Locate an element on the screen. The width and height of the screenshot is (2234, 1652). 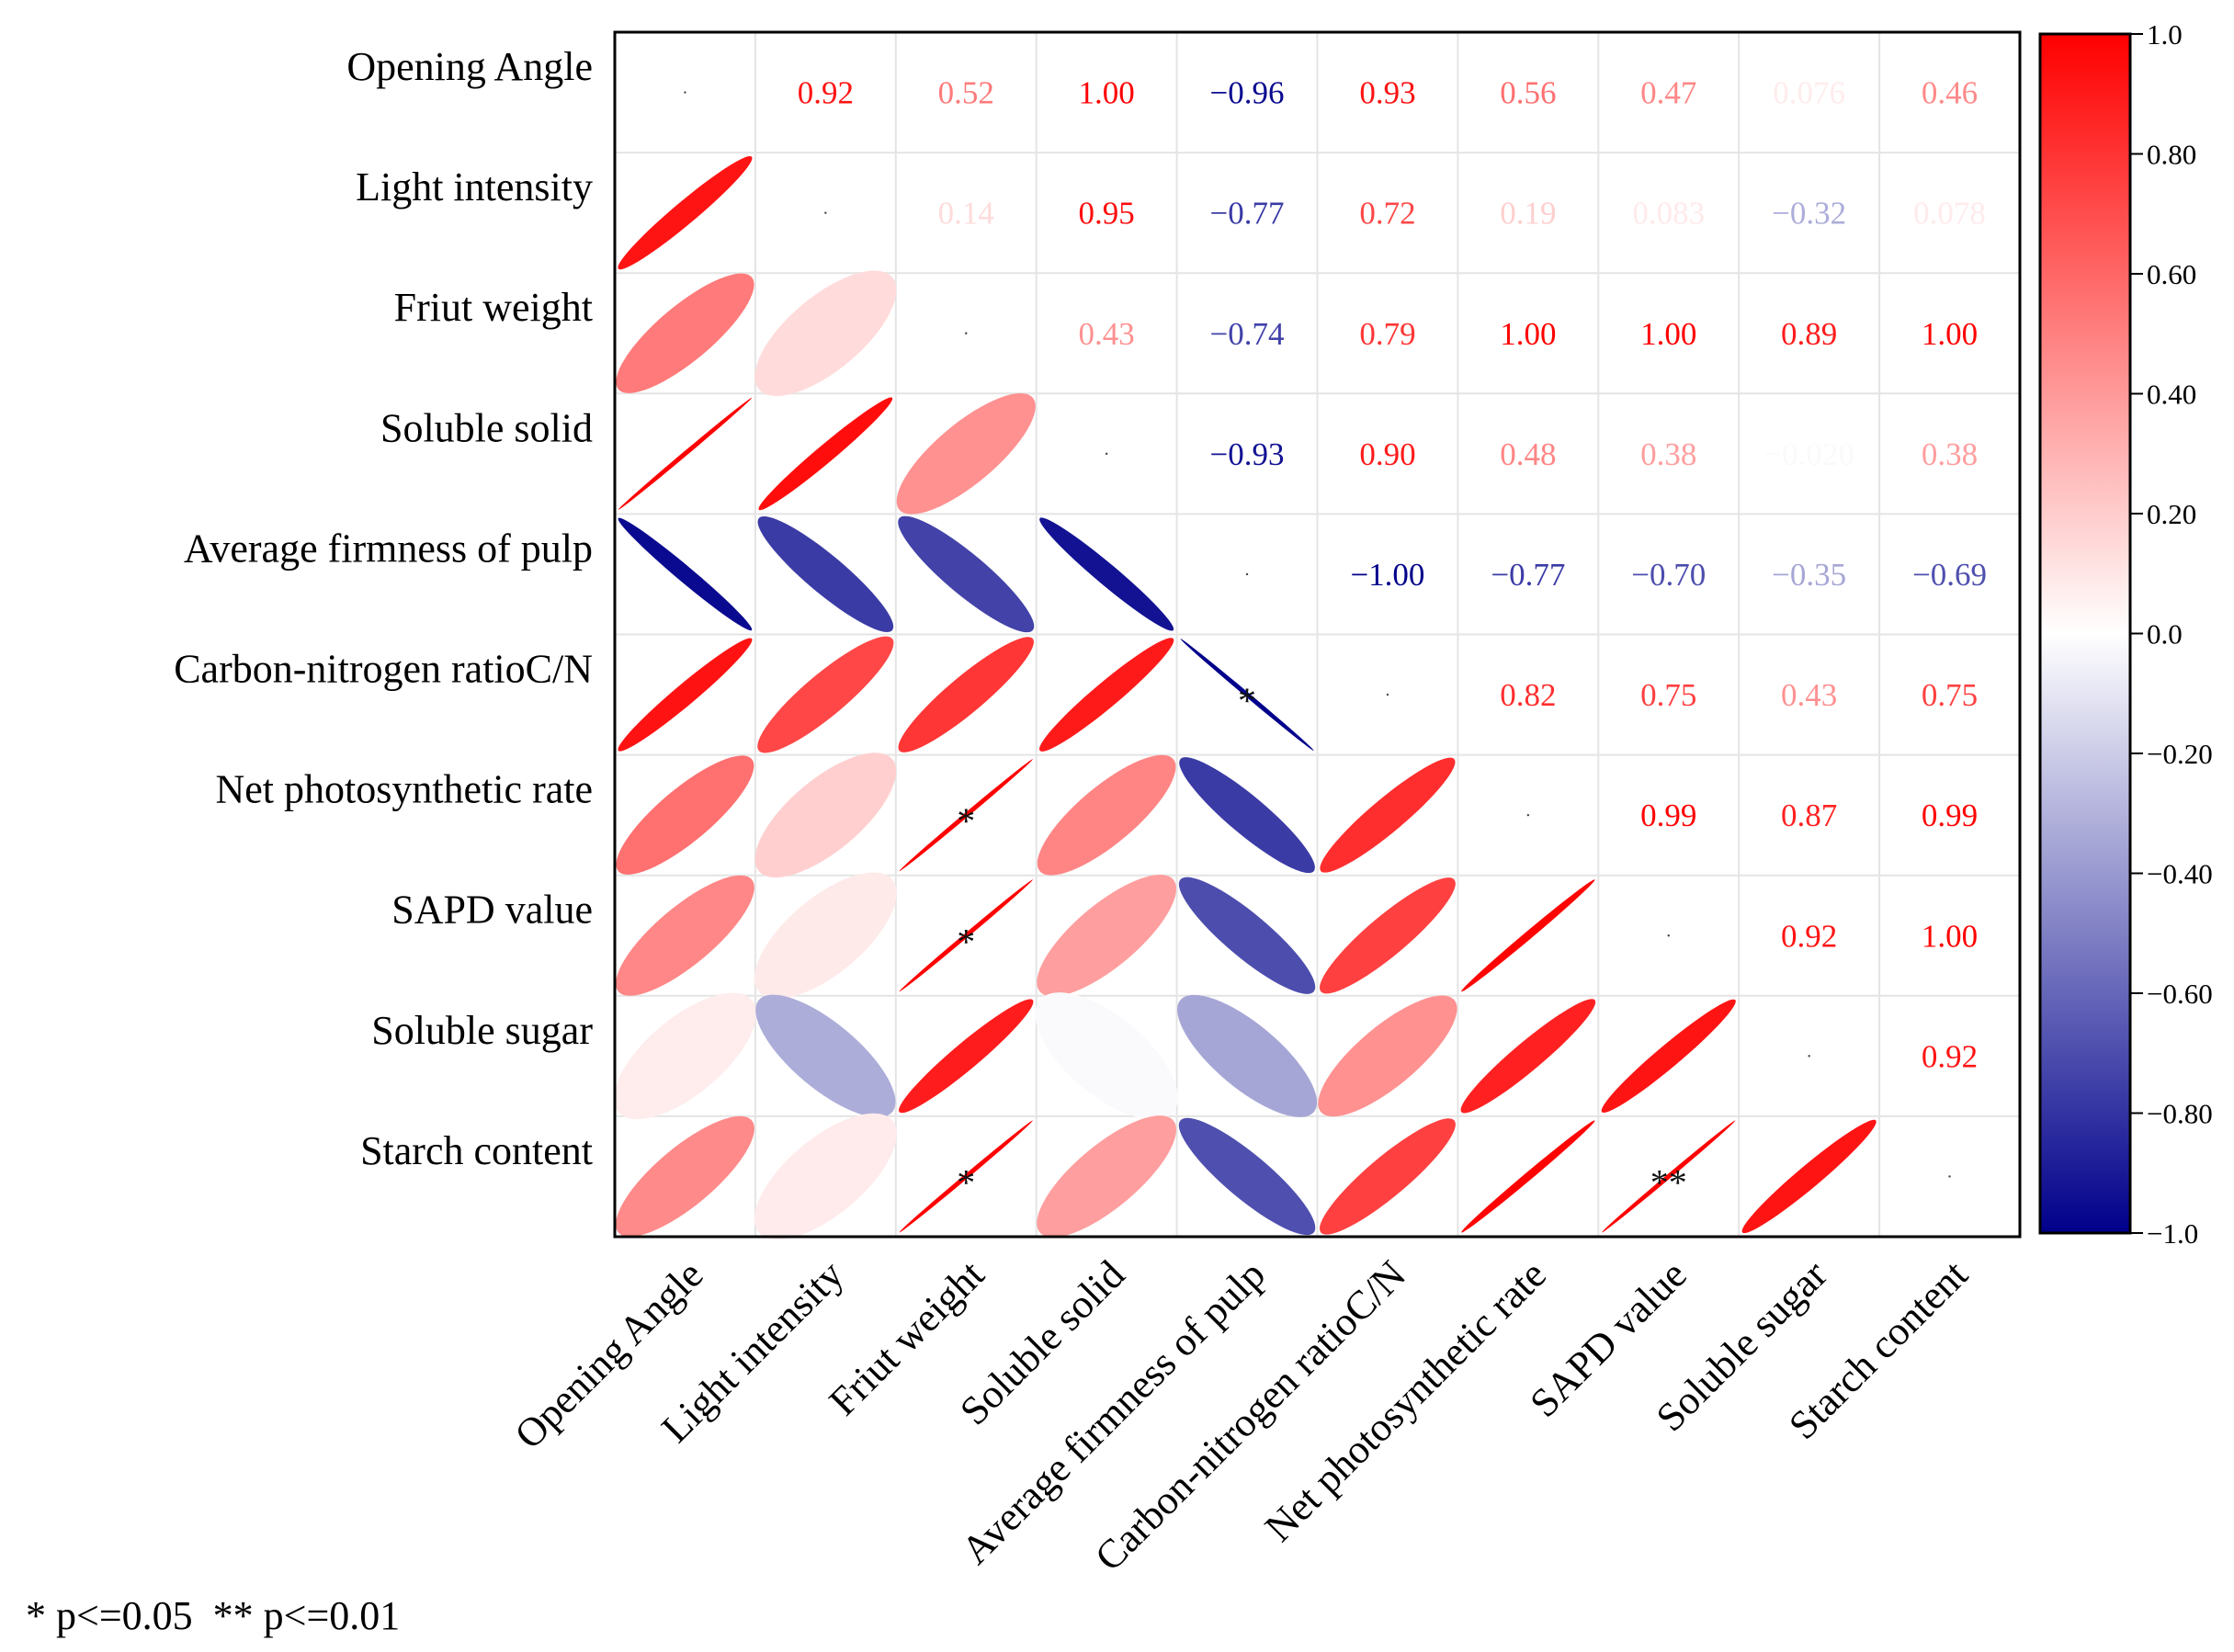
value-label-friut-weight-vs-carbon-nitrogen-ratioc-n: 0.79 is located at coordinates (1387, 334).